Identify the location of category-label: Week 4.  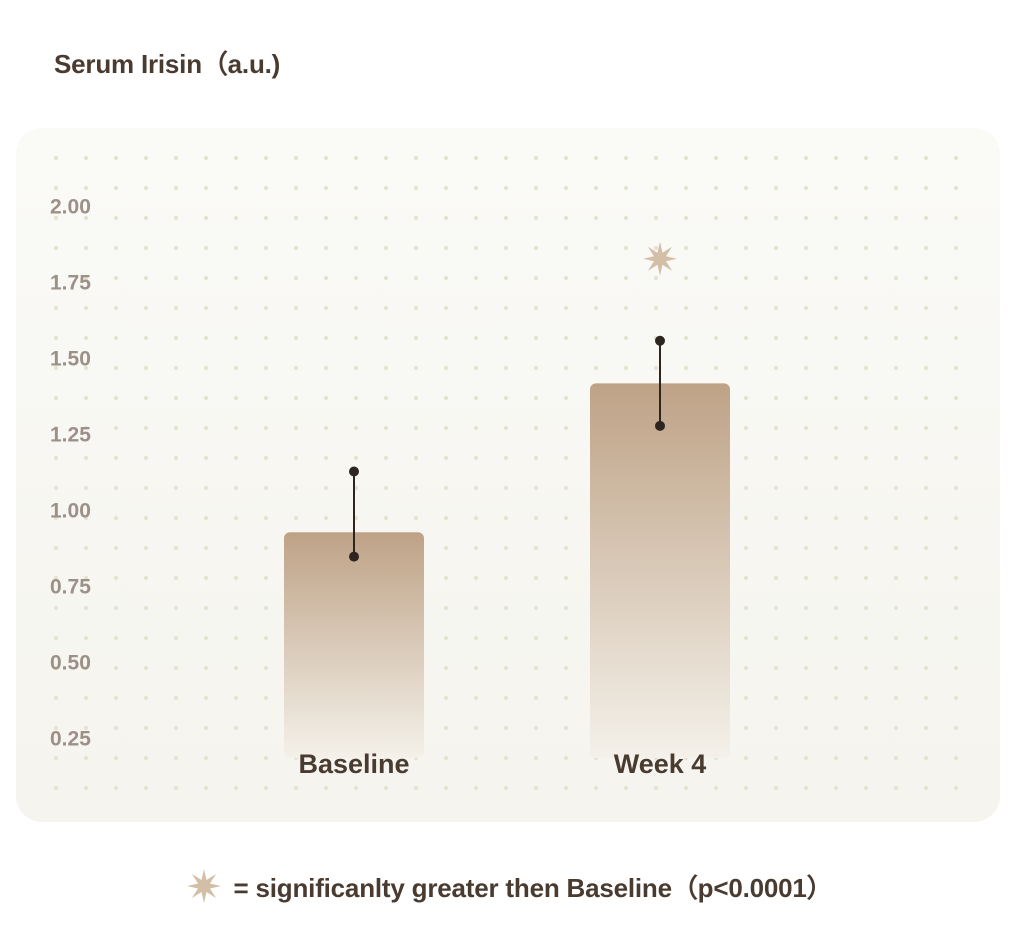
(660, 764).